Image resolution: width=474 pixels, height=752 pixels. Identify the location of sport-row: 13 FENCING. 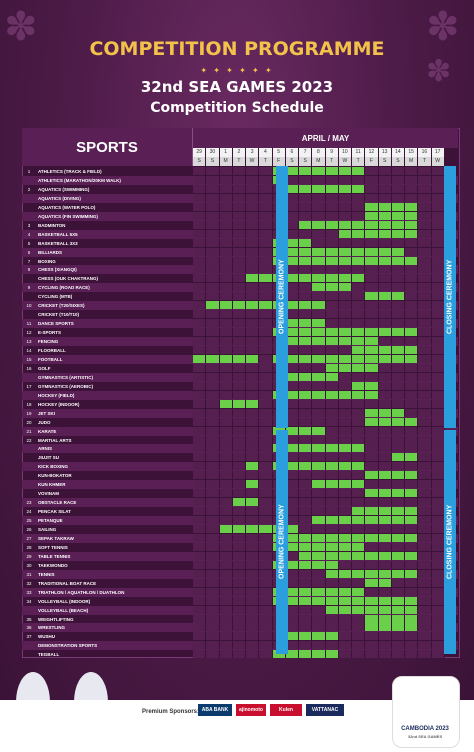
(240, 342).